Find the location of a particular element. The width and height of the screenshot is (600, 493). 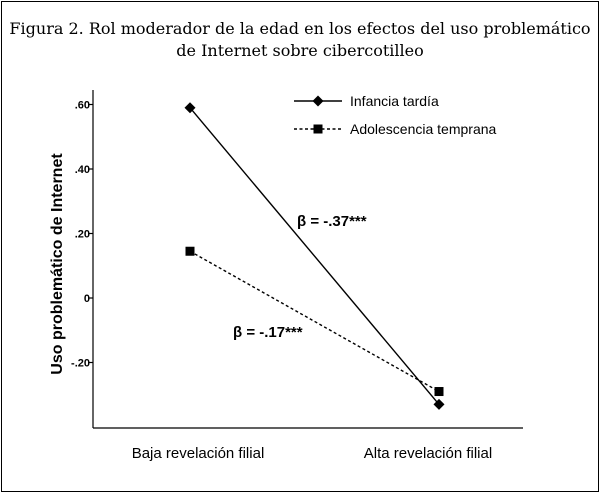

legend-label: Adolescencia temprana is located at coordinates (423, 129).